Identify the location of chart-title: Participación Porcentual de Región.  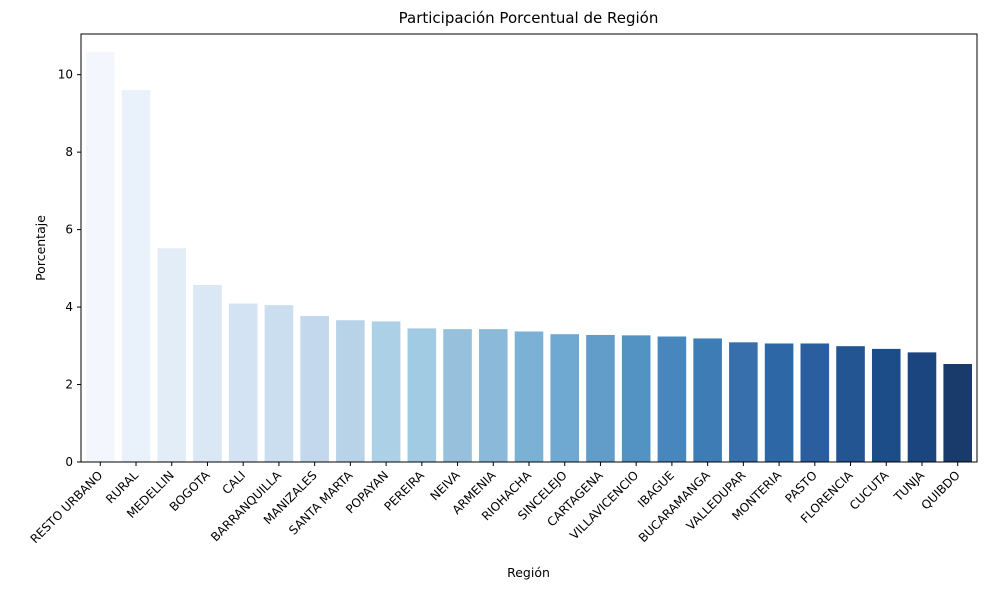
(529, 18).